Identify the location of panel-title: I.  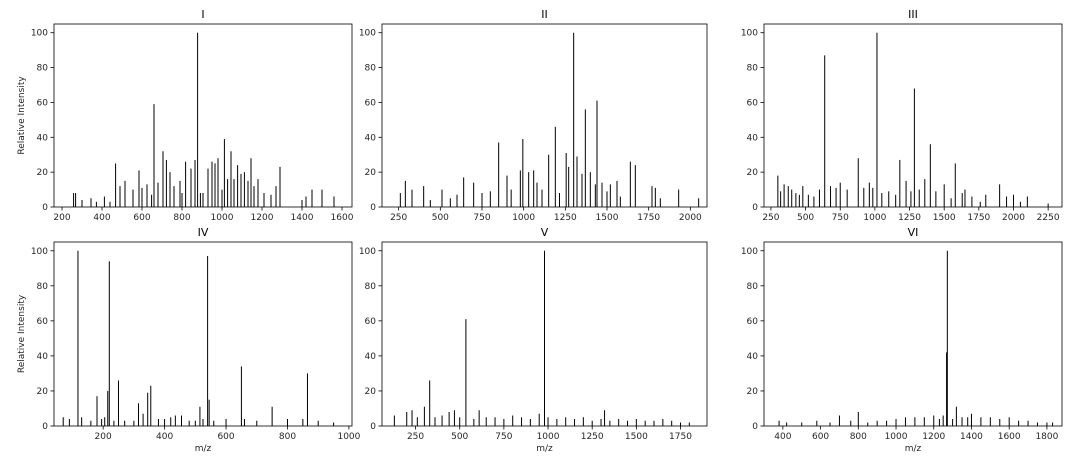
(202, 14).